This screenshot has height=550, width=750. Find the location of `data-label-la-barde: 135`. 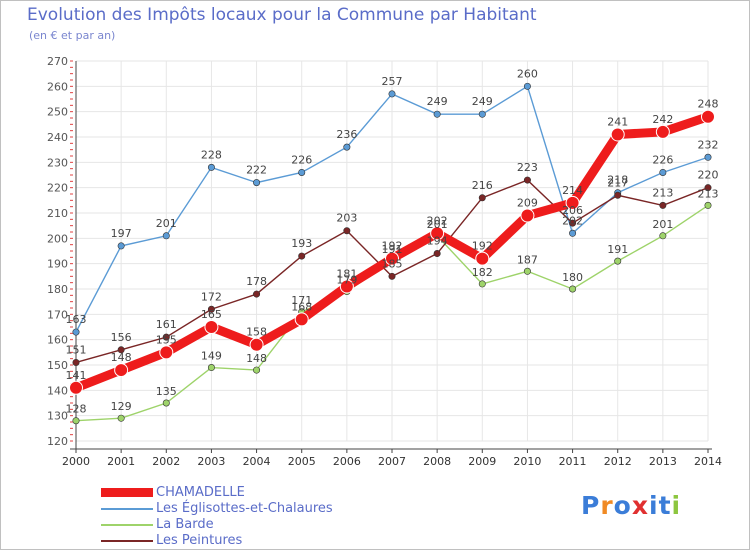

data-label-la-barde: 135 is located at coordinates (166, 391).